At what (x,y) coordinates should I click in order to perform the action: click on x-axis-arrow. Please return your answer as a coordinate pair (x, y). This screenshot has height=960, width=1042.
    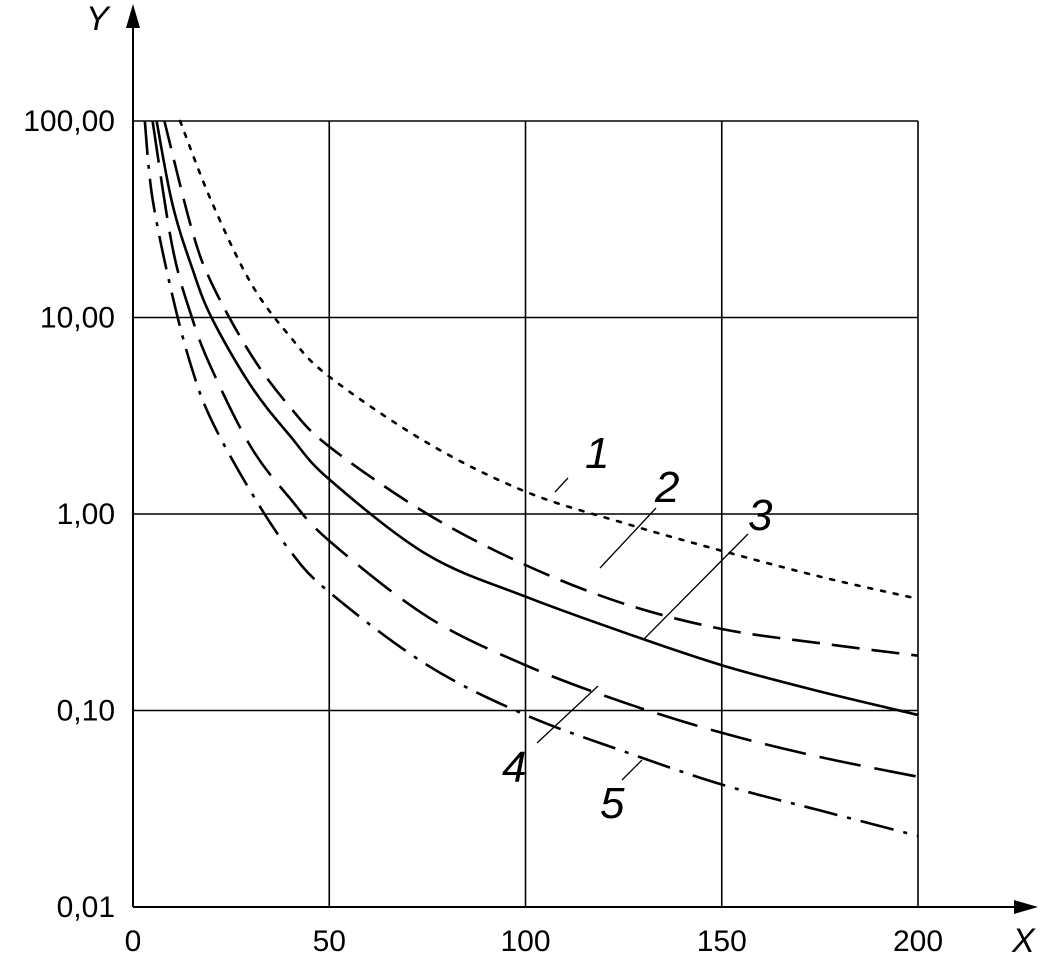
    Looking at the image, I should click on (1026, 907).